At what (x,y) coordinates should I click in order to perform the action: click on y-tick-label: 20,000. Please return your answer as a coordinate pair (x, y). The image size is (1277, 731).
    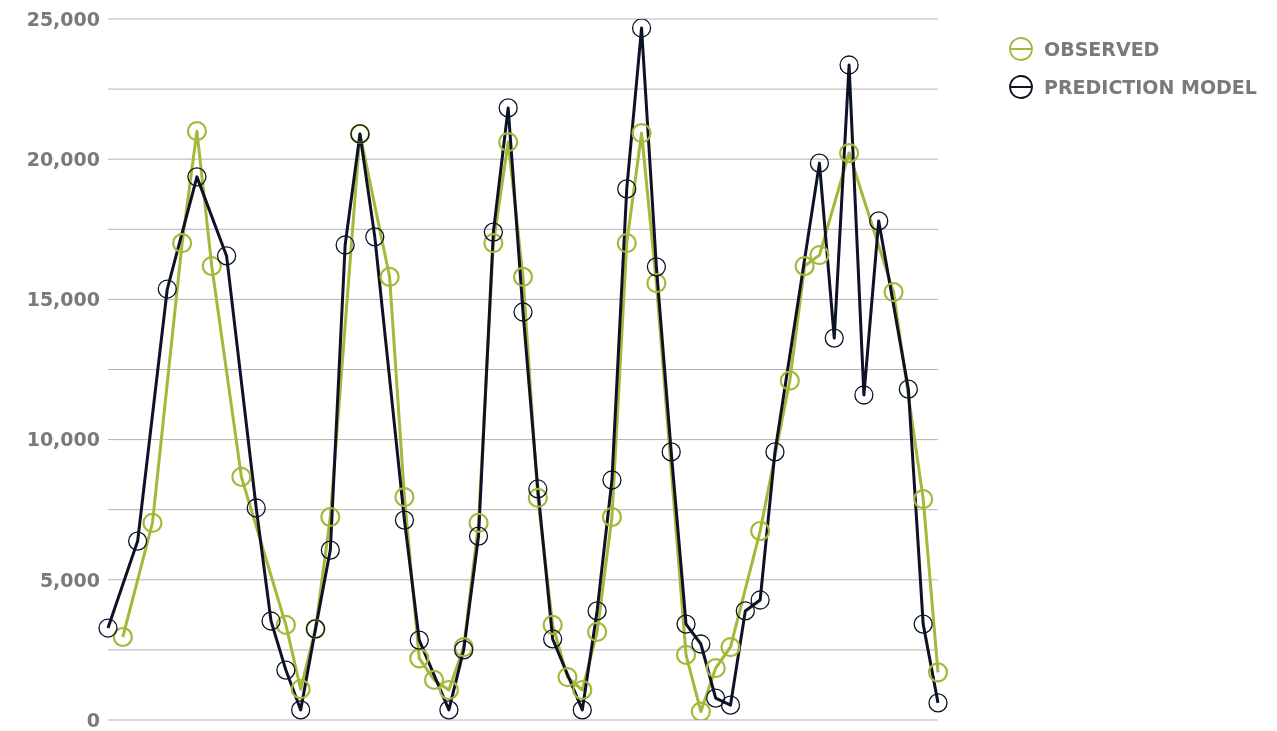
    Looking at the image, I should click on (63, 158).